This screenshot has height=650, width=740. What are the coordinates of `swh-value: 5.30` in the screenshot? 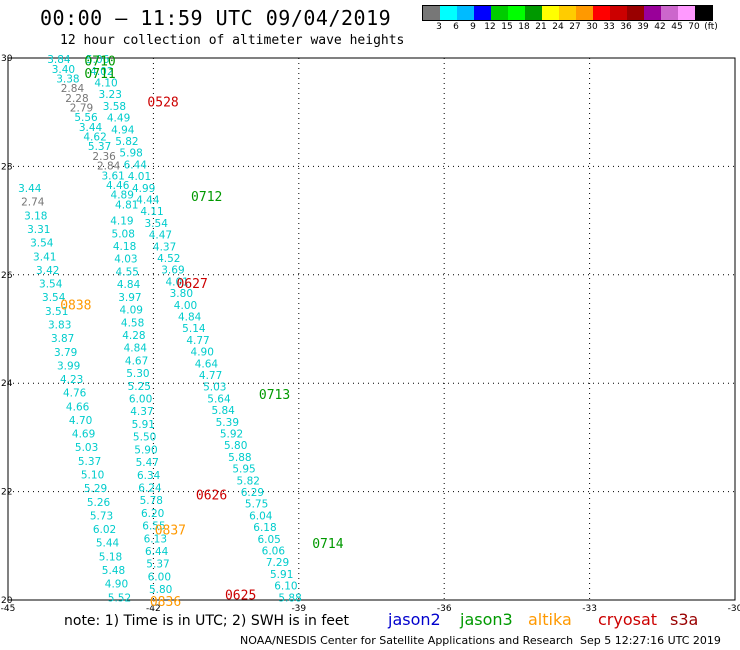 It's located at (137, 374).